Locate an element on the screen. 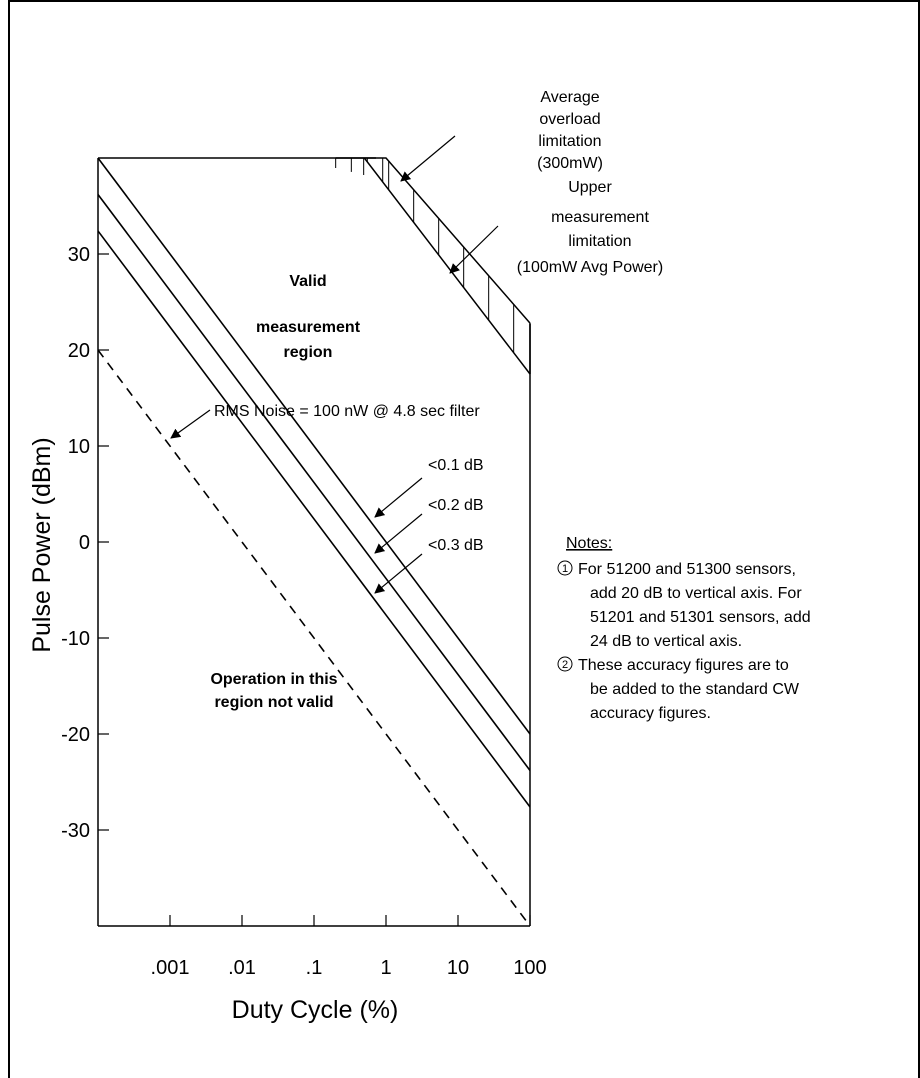  y-tick-label: -20 is located at coordinates (75, 735).